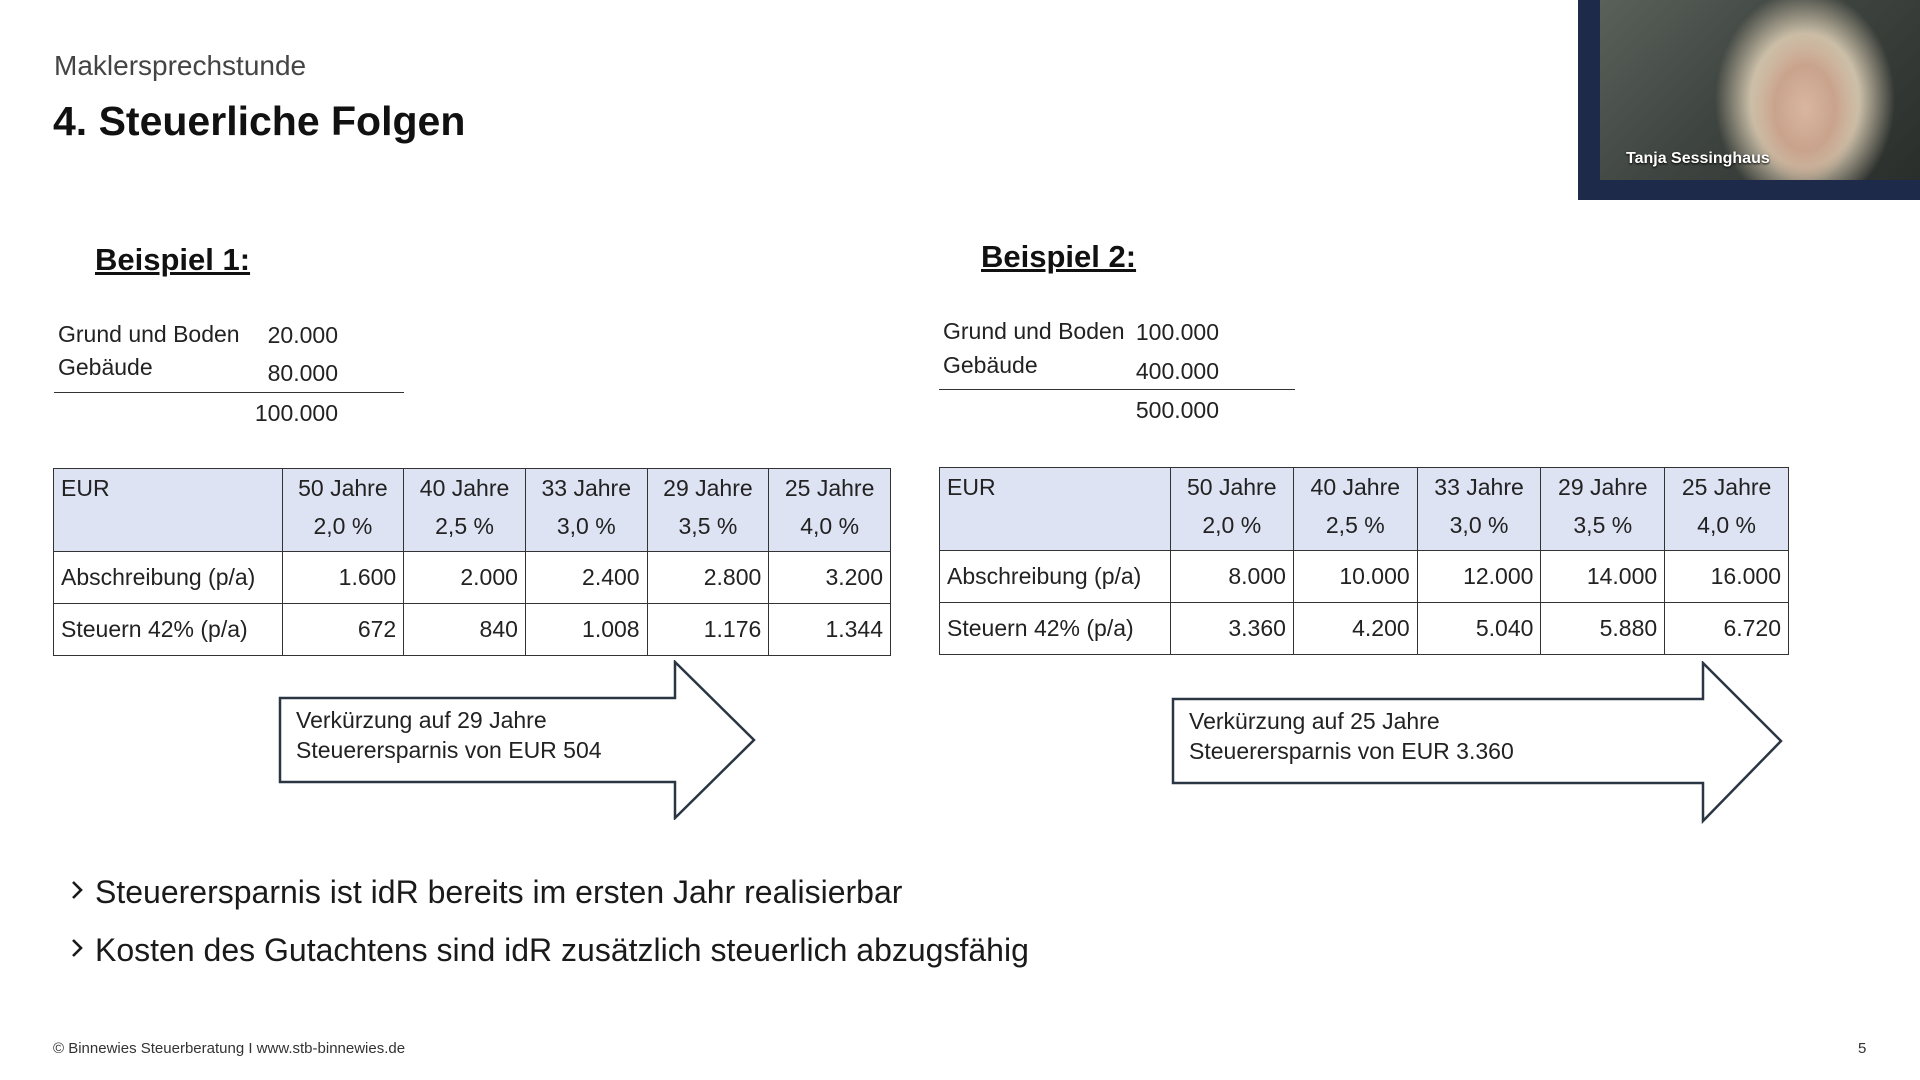  I want to click on table-cell: 1.600, so click(343, 577).